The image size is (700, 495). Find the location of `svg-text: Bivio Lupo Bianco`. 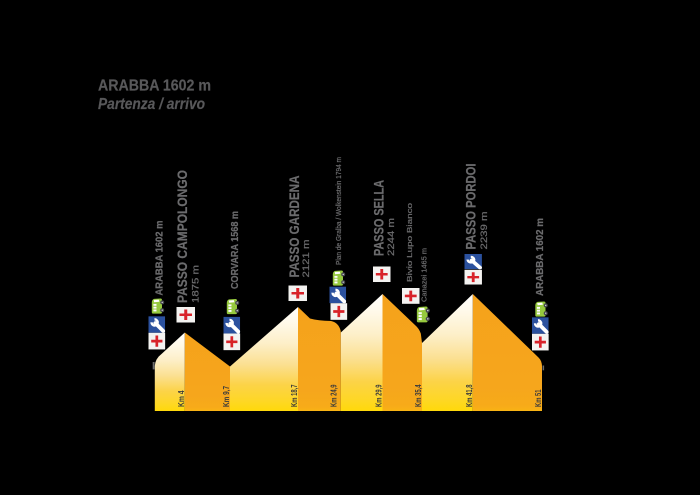

svg-text: Bivio Lupo Bianco is located at coordinates (409, 242).